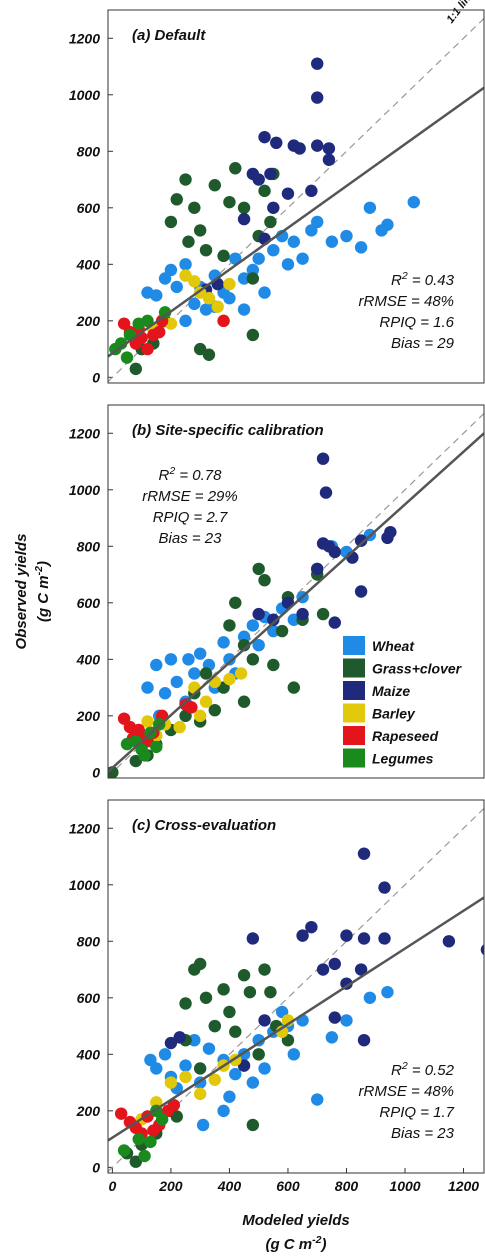 This screenshot has width=485, height=1259. I want to click on stat-text: Bias = 23, so click(423, 1133).